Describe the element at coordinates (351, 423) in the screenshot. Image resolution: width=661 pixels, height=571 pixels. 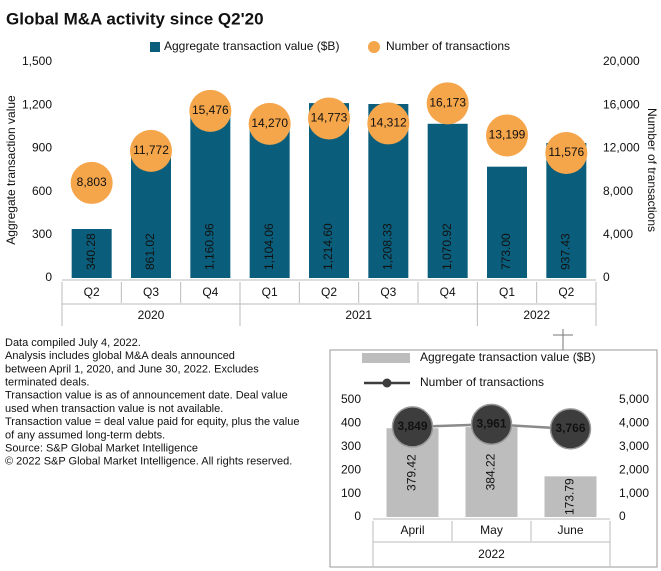
I see `y-tick-label: 400` at that location.